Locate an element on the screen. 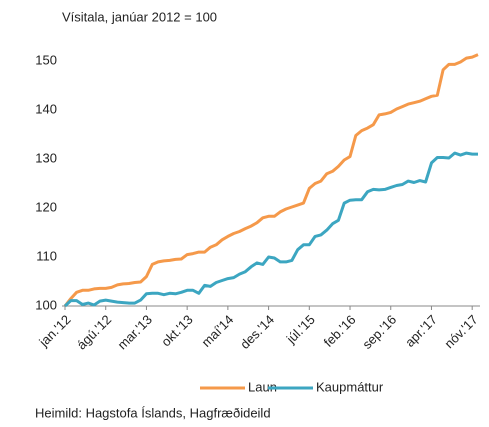 This screenshot has height=427, width=489. y-tick-label: 150 is located at coordinates (46, 59).